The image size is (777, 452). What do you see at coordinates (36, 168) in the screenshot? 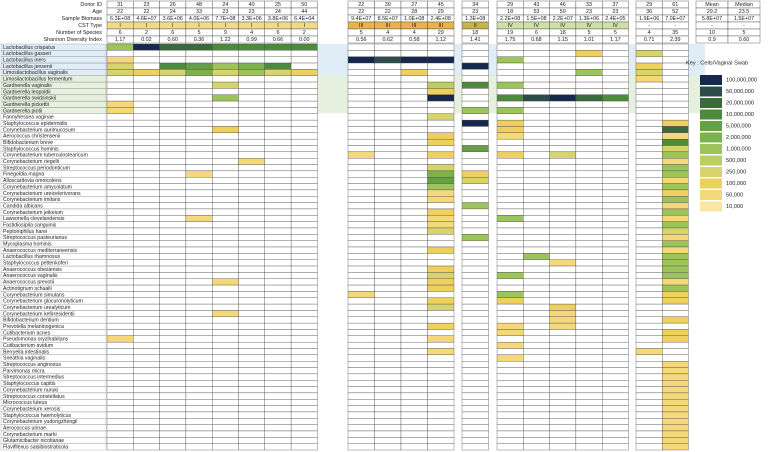
I see `species-name: Streptococcus periodonticum` at bounding box center [36, 168].